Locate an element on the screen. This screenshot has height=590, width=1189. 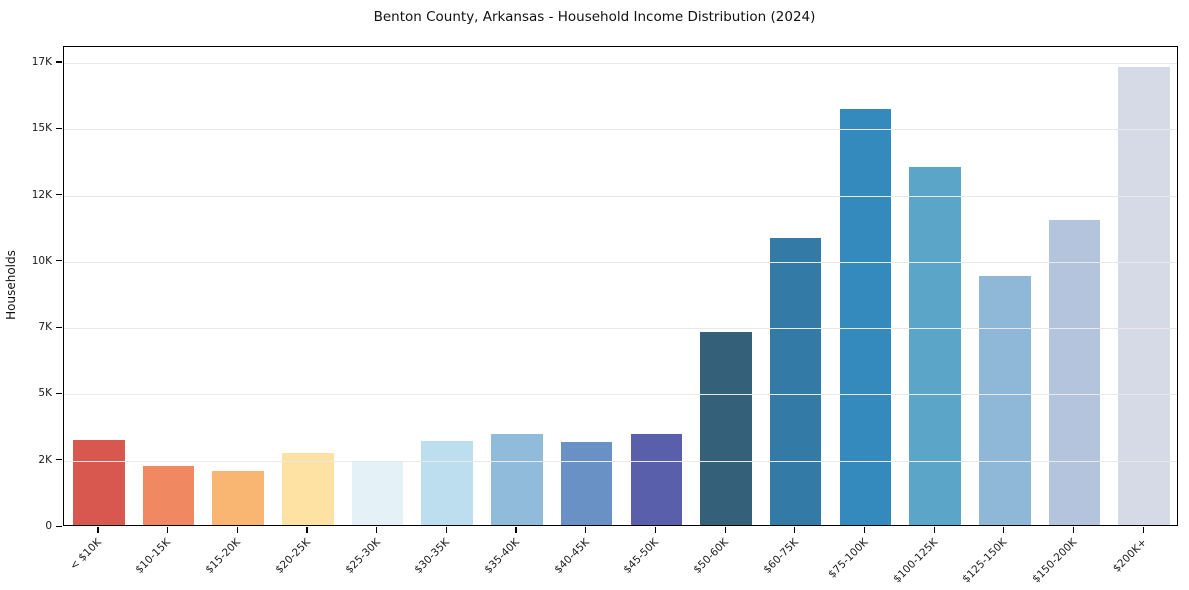
y-tick-label: 7K is located at coordinates (45, 327).